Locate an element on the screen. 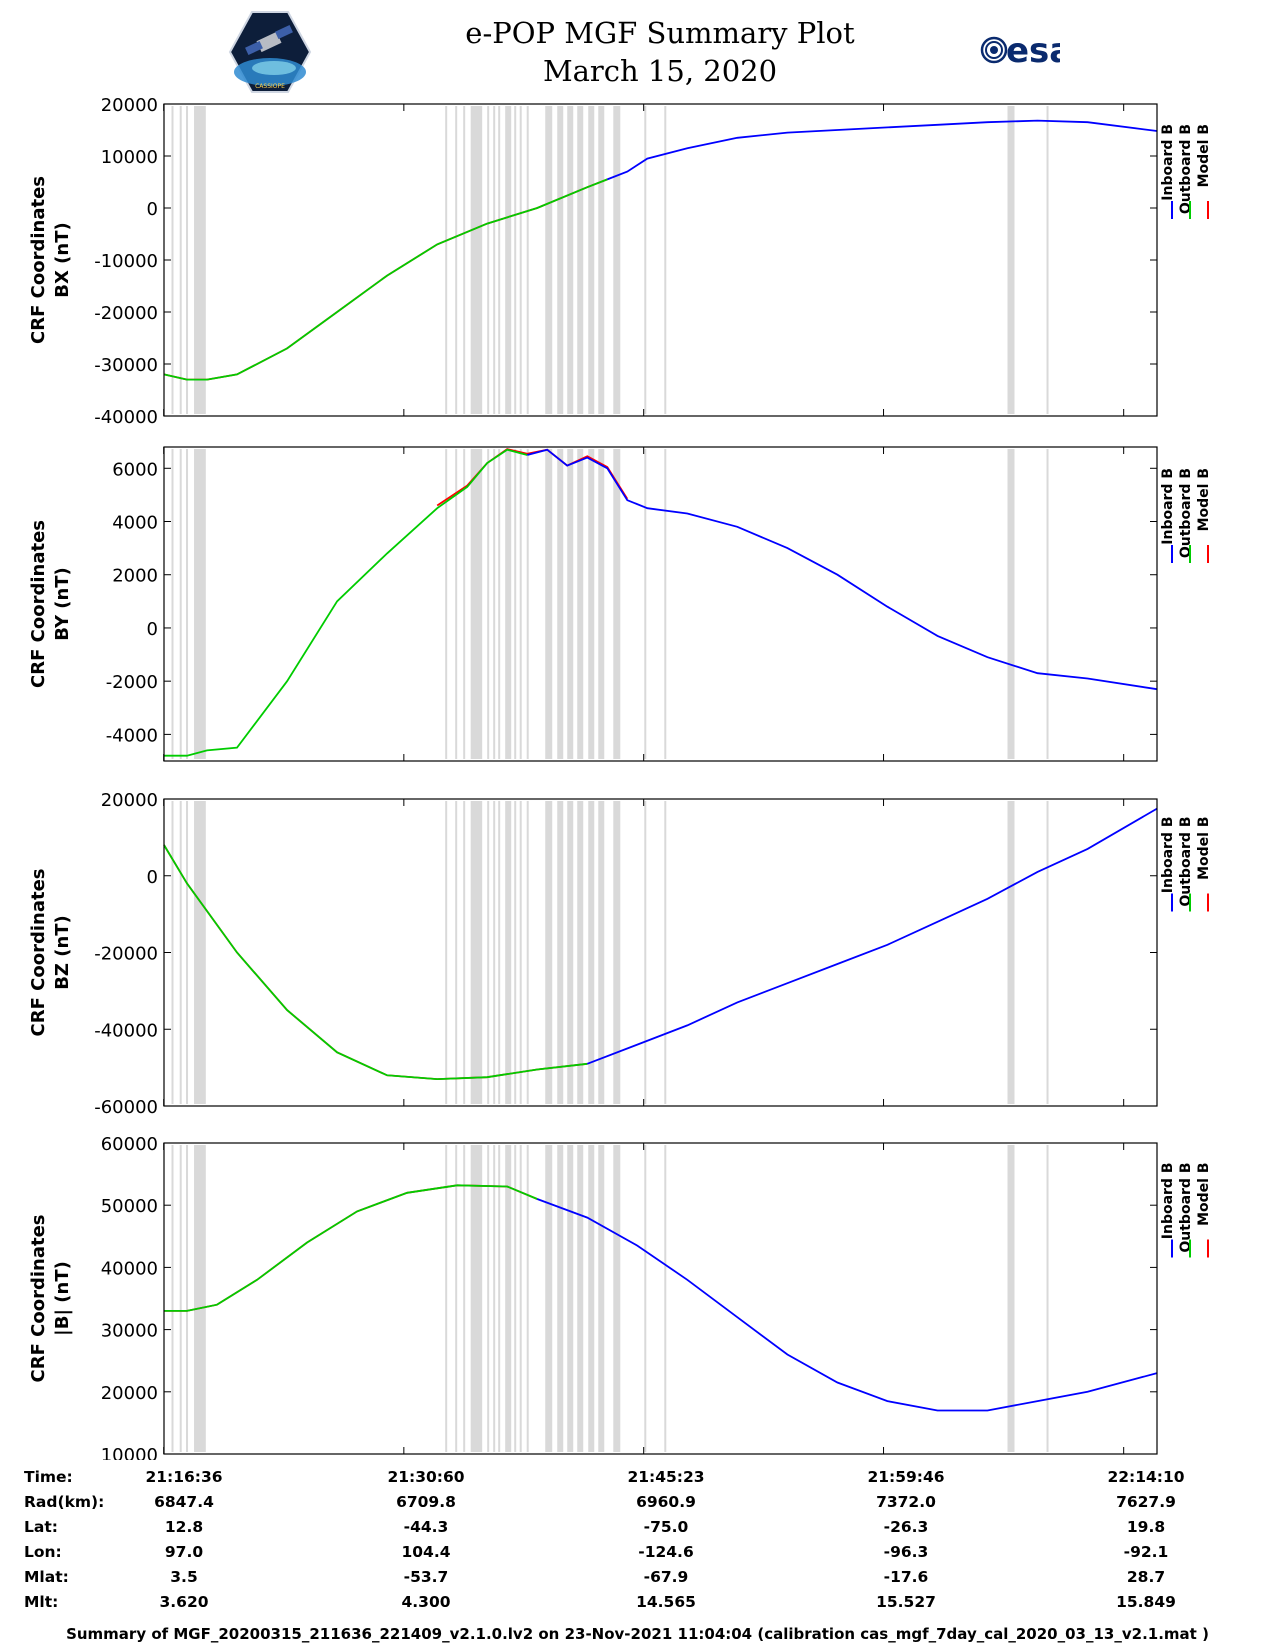 Image resolution: width=1275 pixels, height=1650 pixels. info-row-label: Mlt: is located at coordinates (41, 1602).